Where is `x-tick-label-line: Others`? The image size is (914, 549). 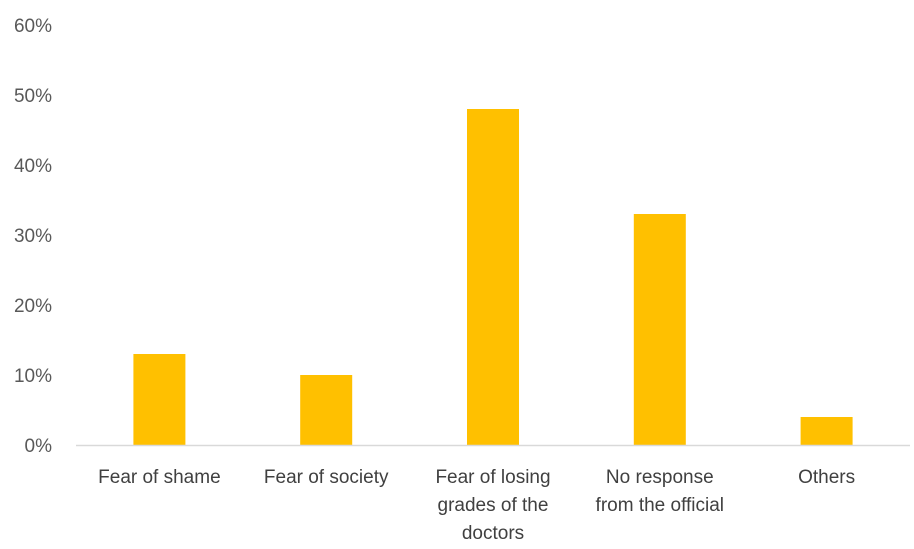
x-tick-label-line: Others is located at coordinates (826, 477).